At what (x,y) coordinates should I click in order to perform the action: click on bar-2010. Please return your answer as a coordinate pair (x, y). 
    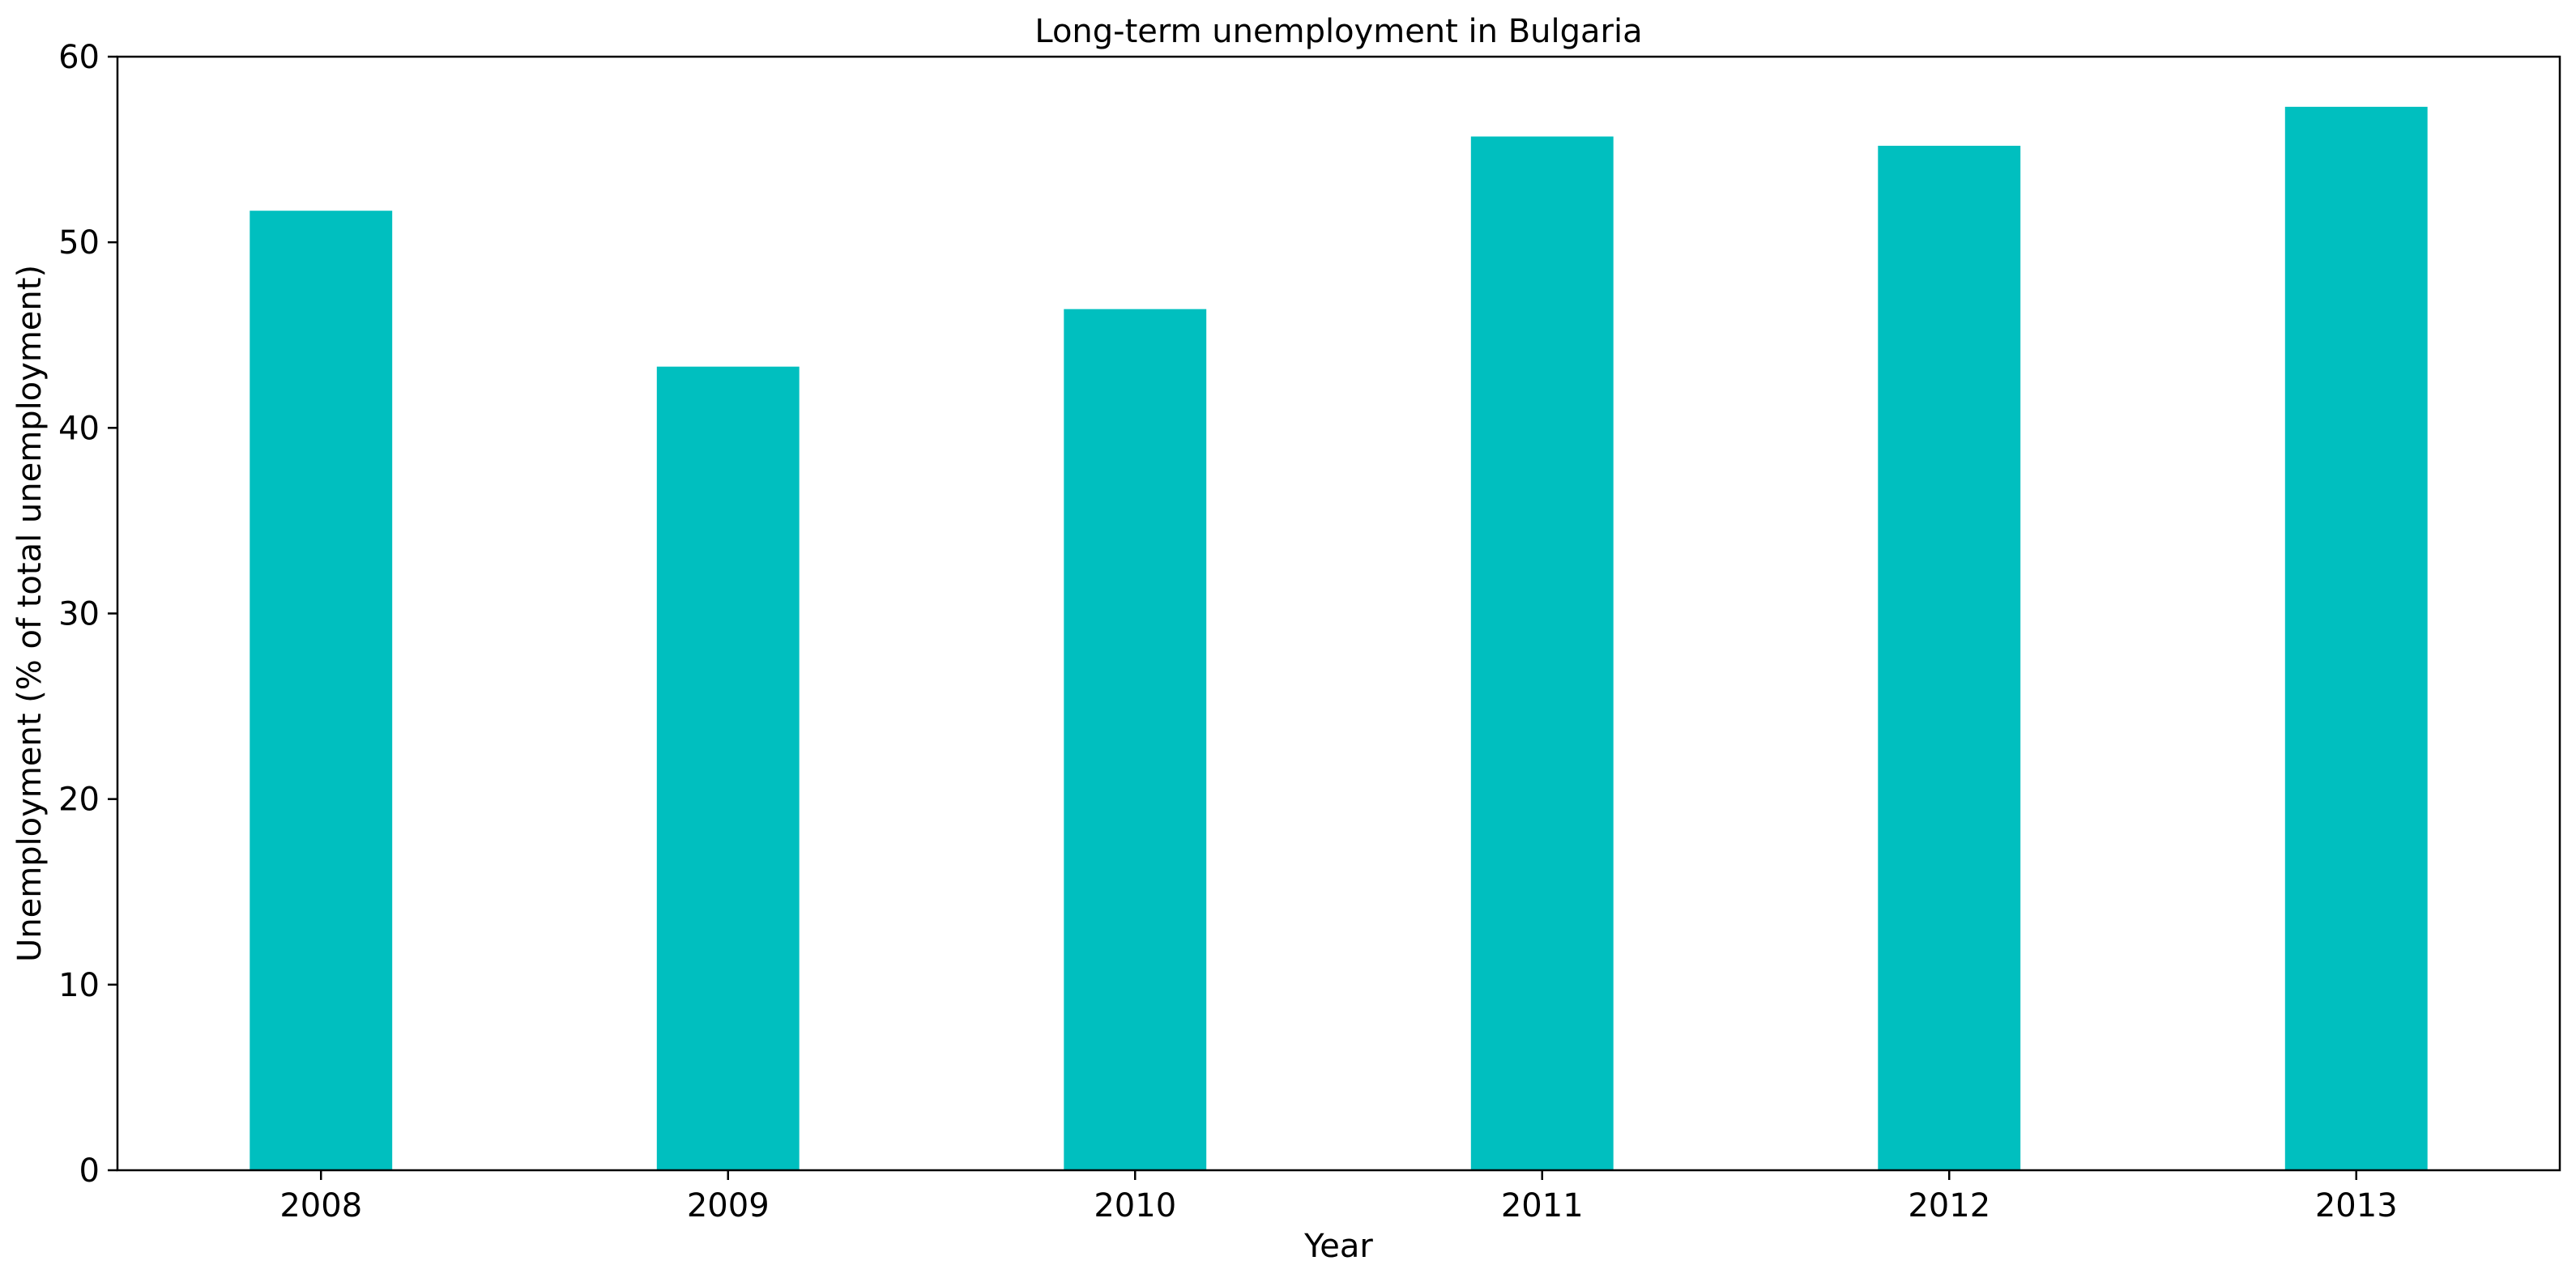
    Looking at the image, I should click on (1136, 740).